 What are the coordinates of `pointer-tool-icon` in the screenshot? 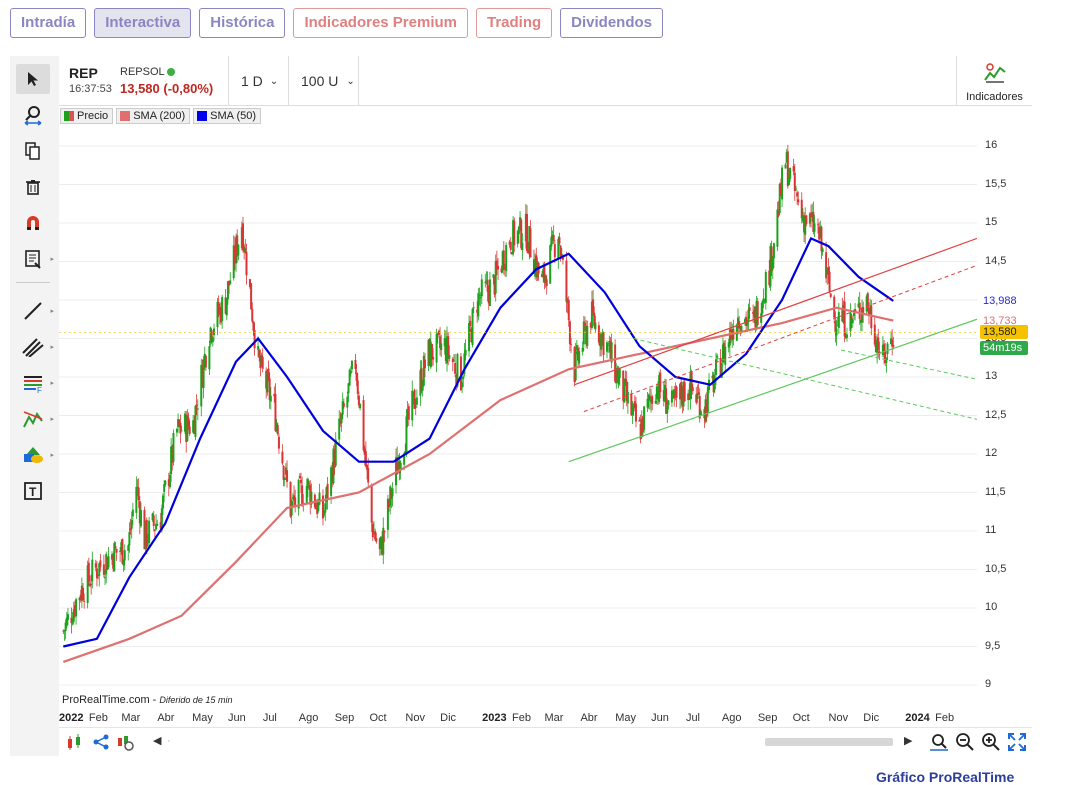 It's located at (33, 79).